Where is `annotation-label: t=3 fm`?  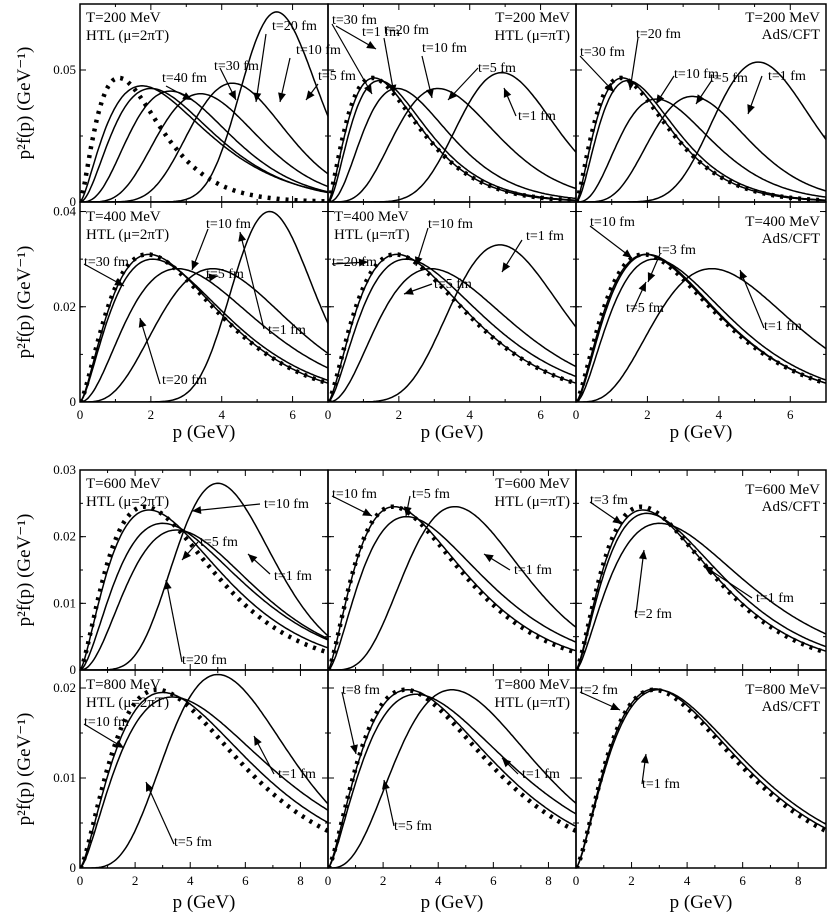
annotation-label: t=3 fm is located at coordinates (609, 500).